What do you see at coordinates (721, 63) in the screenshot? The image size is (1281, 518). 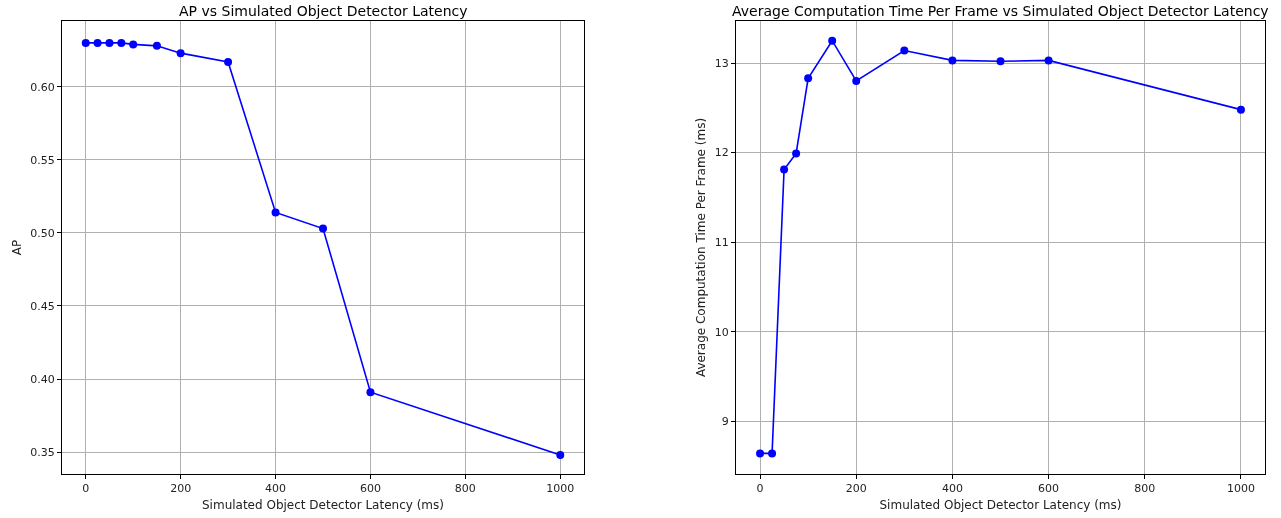 I see `y-tick-label: 13` at bounding box center [721, 63].